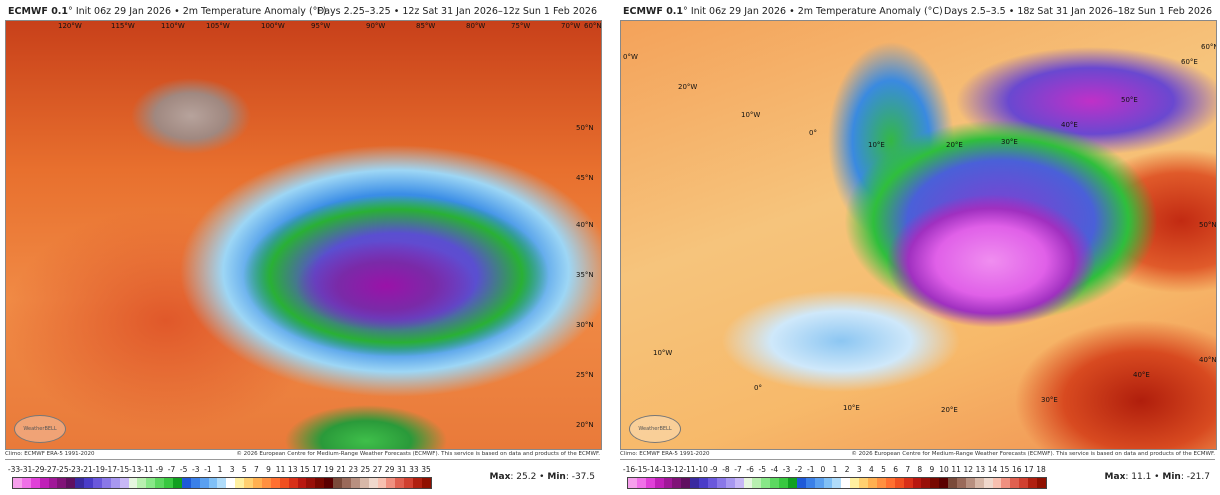 Image resolution: width=1220 pixels, height=495 pixels. Describe the element at coordinates (40, 429) in the screenshot. I see `weatherbell-logo: WeatherBELL` at that location.